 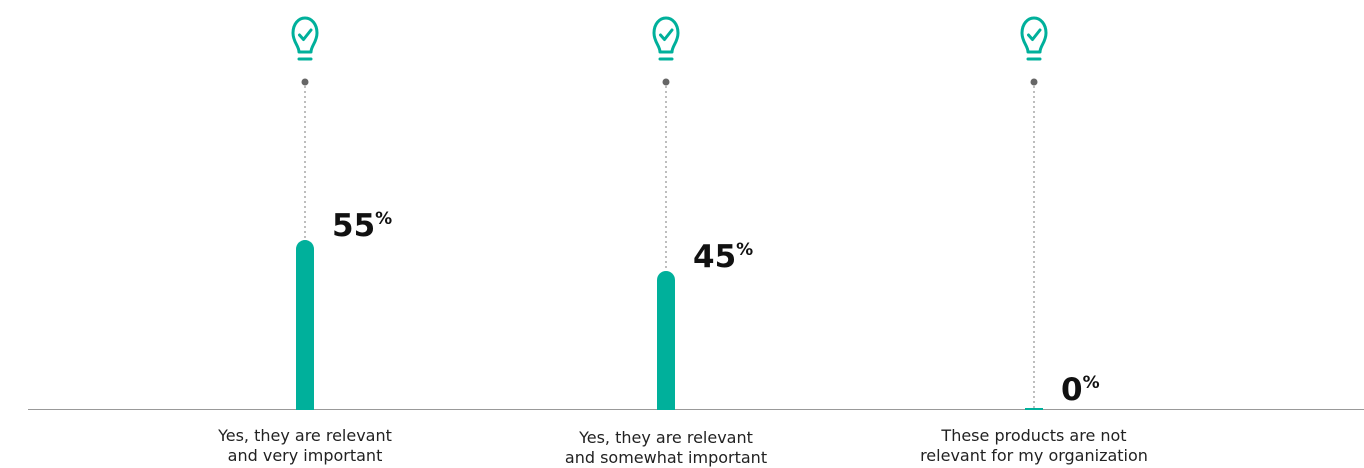 What do you see at coordinates (1080, 390) in the screenshot?
I see `data-label: 0%` at bounding box center [1080, 390].